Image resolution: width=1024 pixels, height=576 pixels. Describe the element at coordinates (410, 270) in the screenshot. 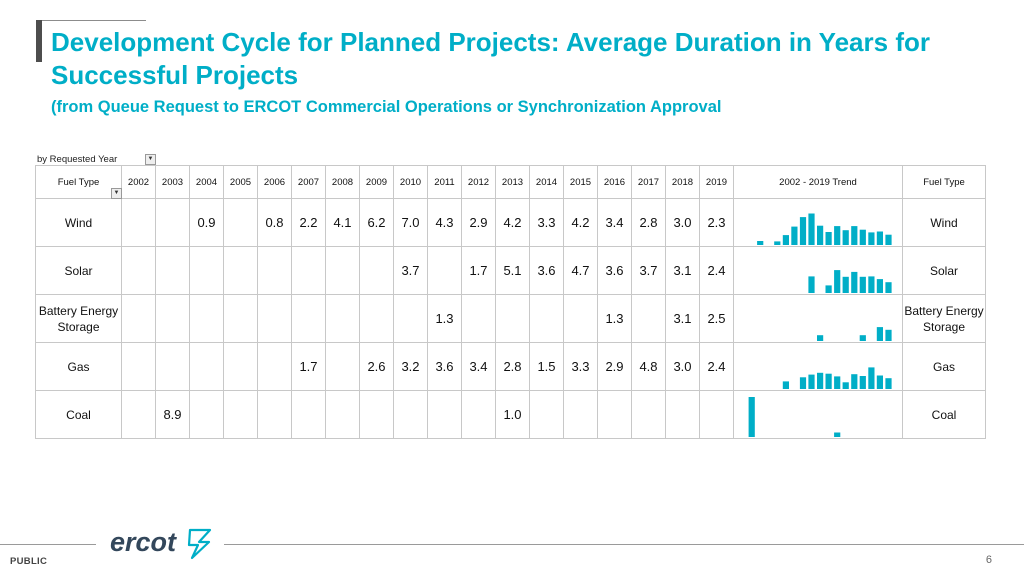

I see `duration-cell: 3.7` at that location.